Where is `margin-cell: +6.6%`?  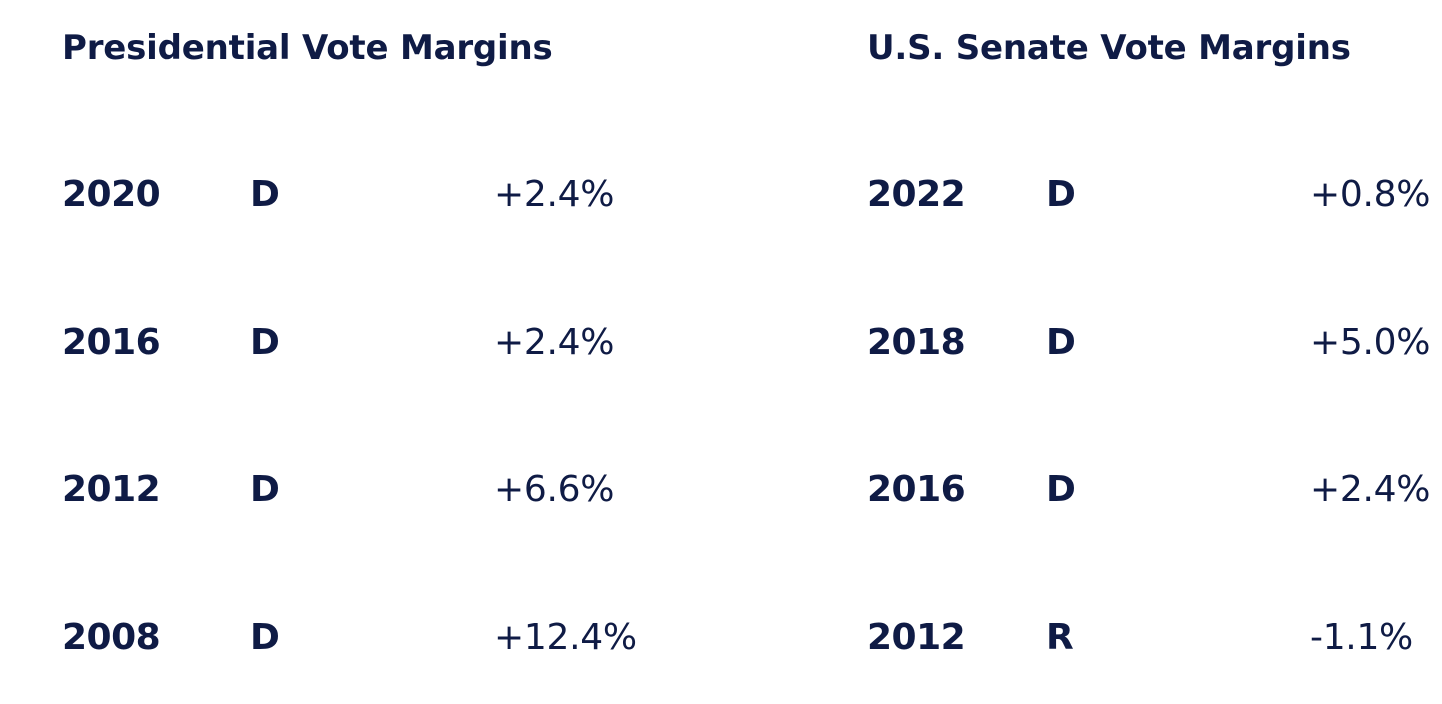 margin-cell: +6.6% is located at coordinates (554, 489).